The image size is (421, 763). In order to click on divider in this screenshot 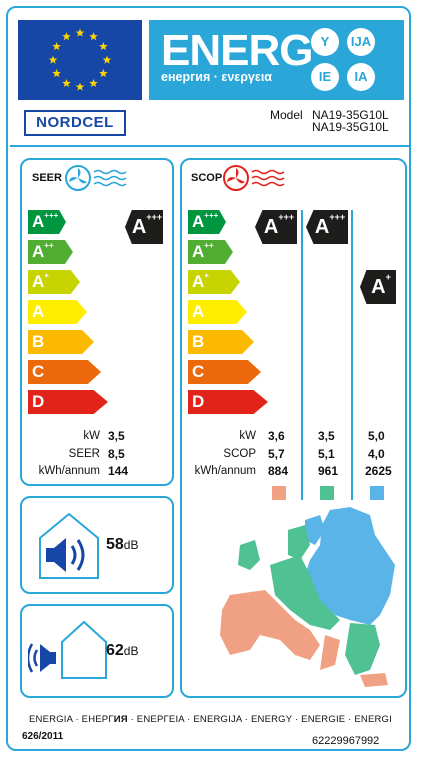, I will do `click(210, 146)`.